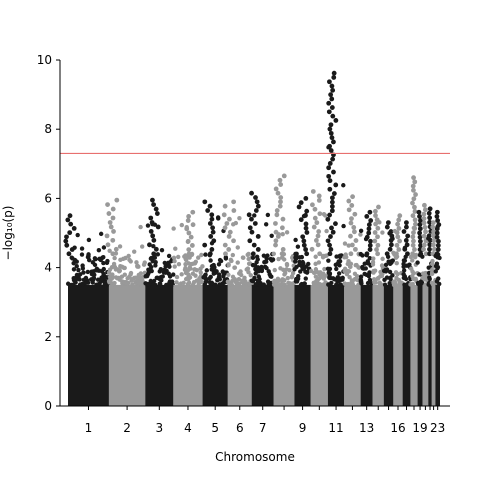 This screenshot has height=480, width=480. I want to click on chromosome-10-points, so click(319, 297).